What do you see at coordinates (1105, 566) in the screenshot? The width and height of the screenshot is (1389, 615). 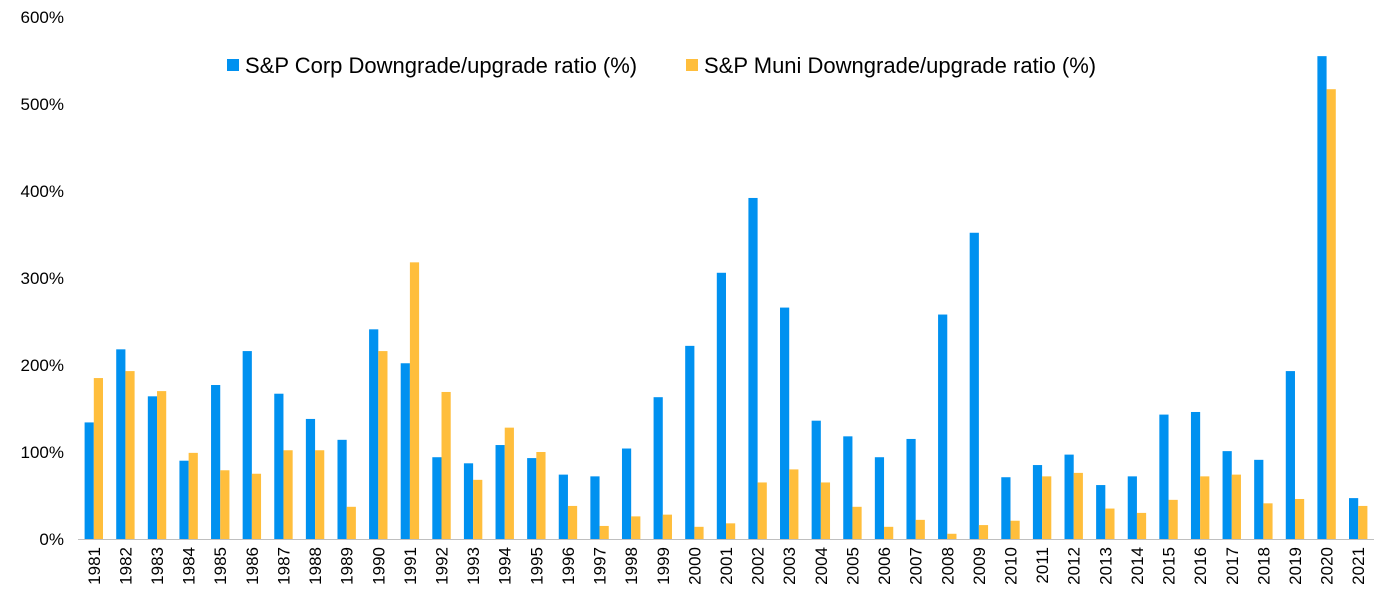 I see `x-tick-label: 2013` at bounding box center [1105, 566].